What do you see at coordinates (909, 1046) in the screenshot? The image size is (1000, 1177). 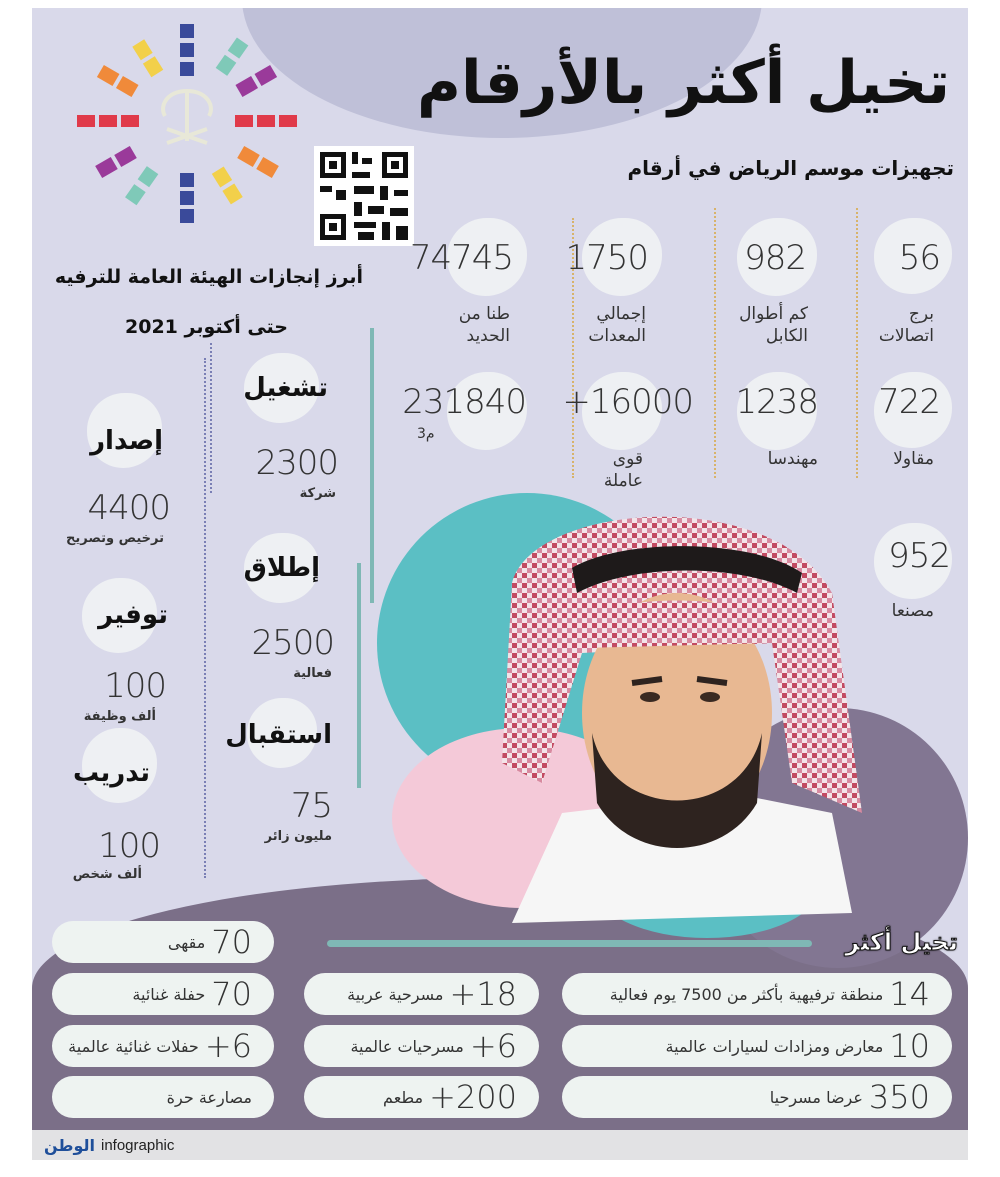 I see `fact-value: 10` at bounding box center [909, 1046].